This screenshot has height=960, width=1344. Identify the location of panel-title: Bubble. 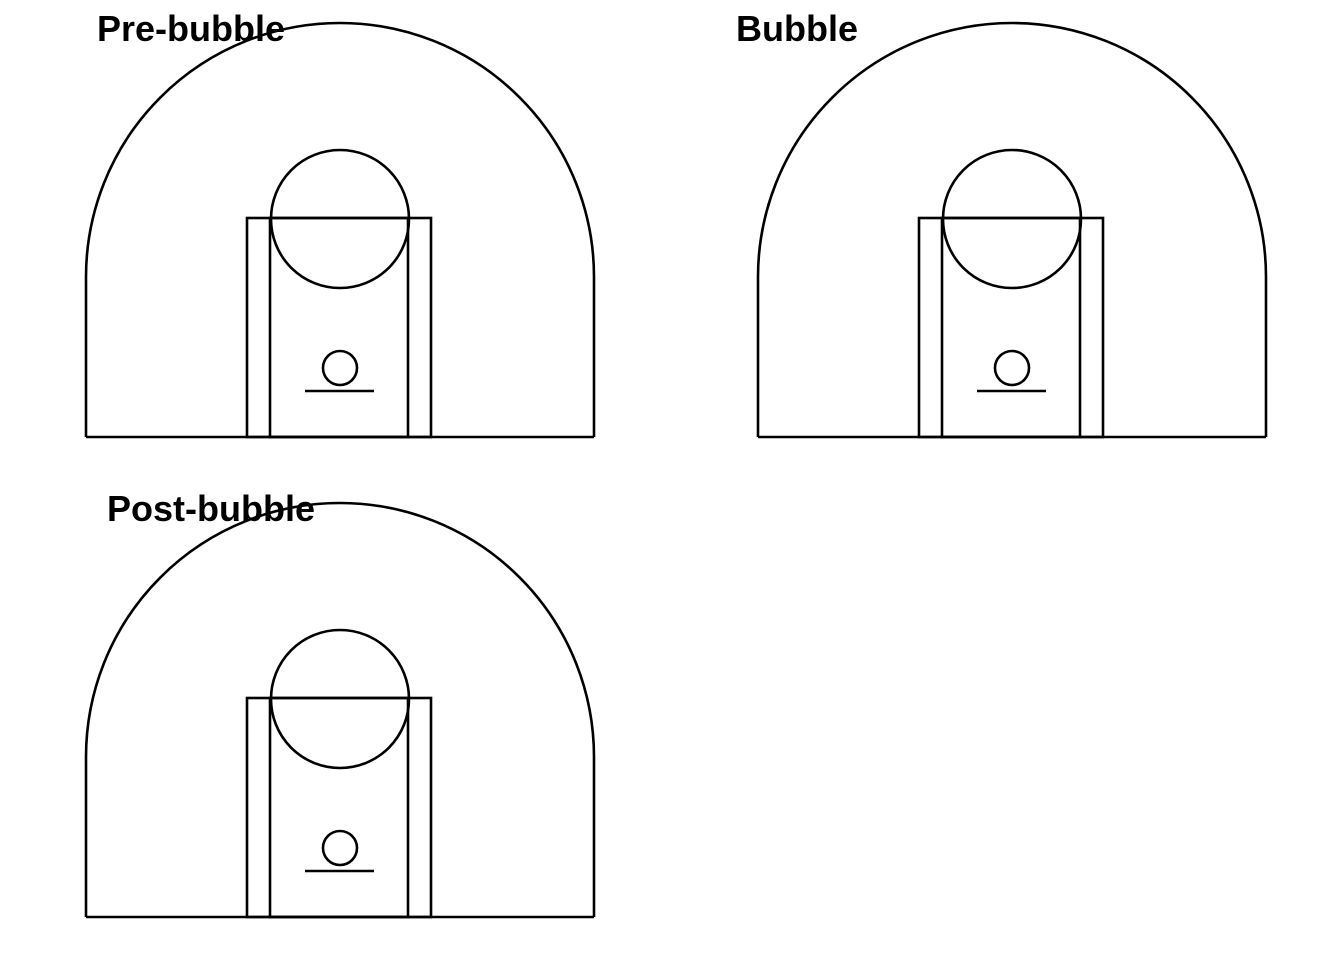
(797, 28).